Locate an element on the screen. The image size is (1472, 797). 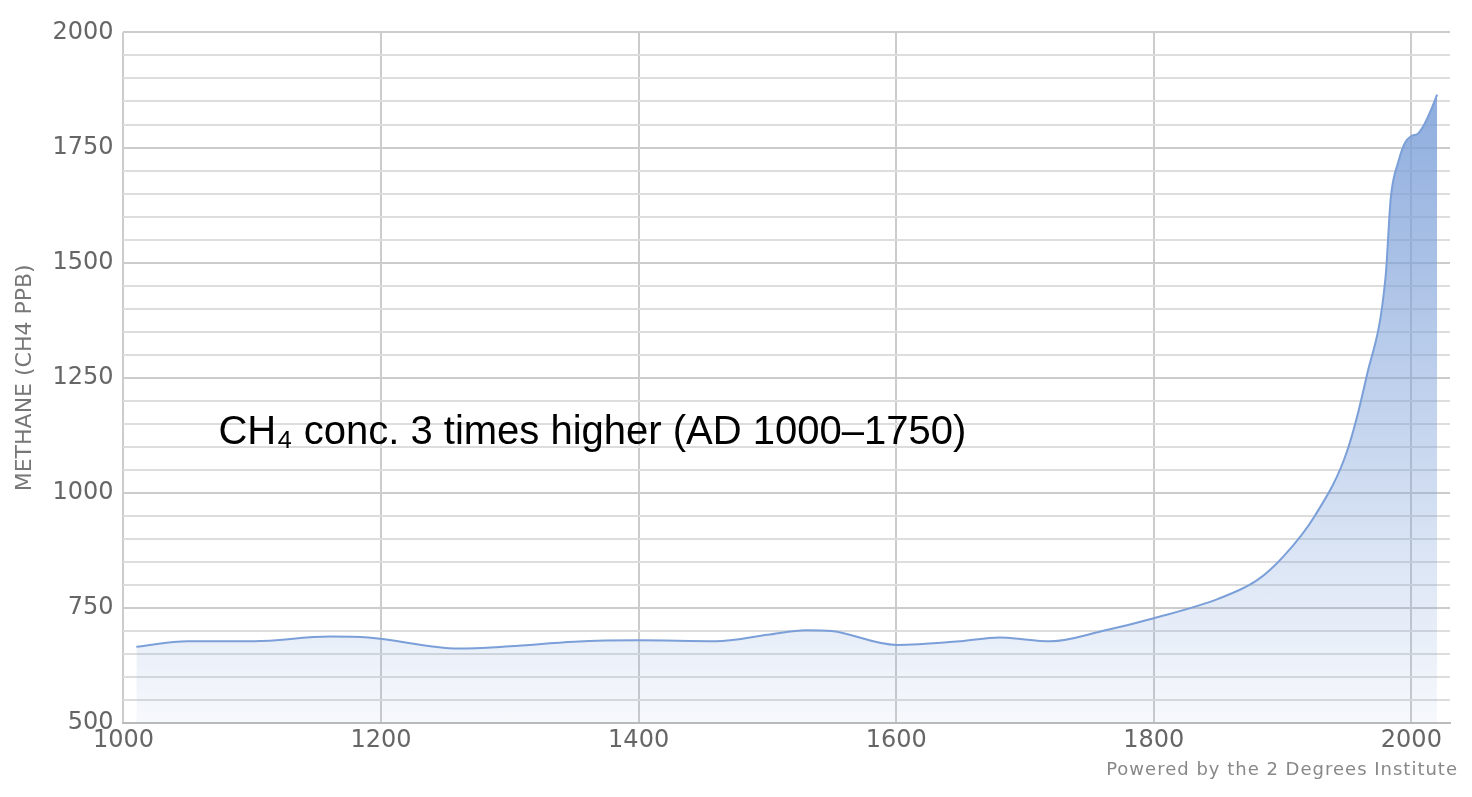
y-tick-label: 1750 is located at coordinates (83, 145).